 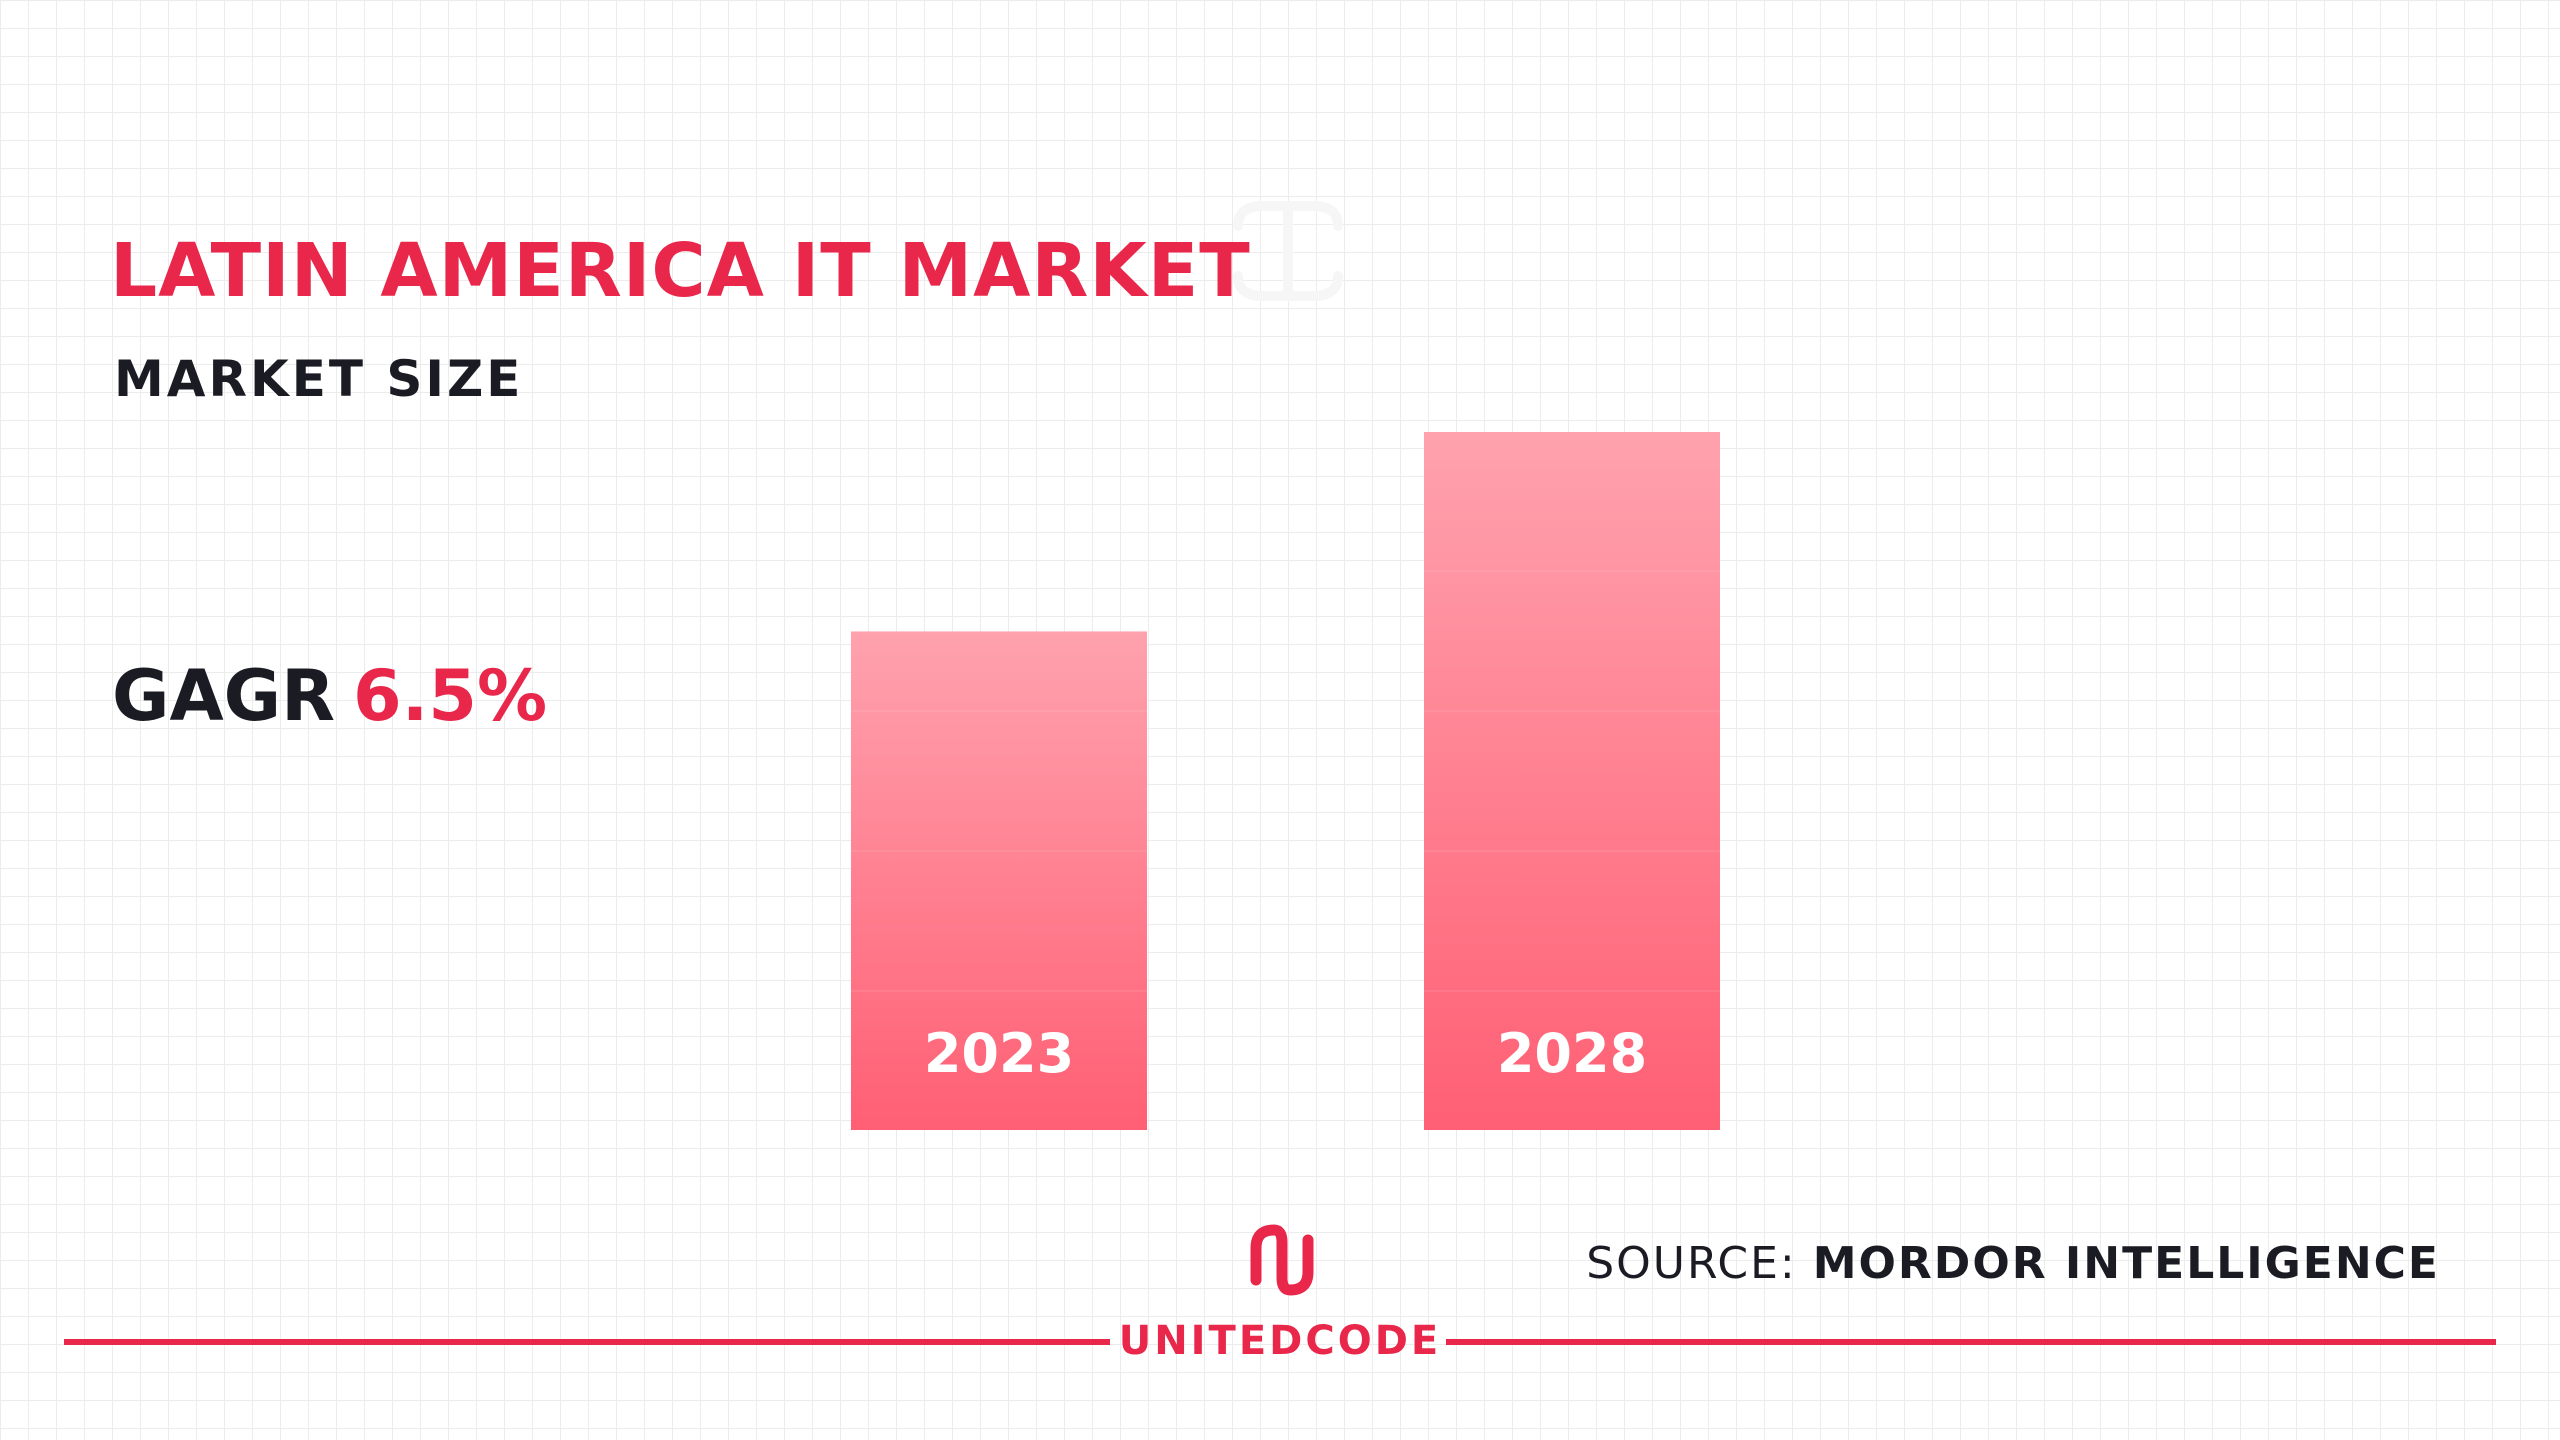 I want to click on brand-name: UNITEDCODE, so click(x=1280, y=1341).